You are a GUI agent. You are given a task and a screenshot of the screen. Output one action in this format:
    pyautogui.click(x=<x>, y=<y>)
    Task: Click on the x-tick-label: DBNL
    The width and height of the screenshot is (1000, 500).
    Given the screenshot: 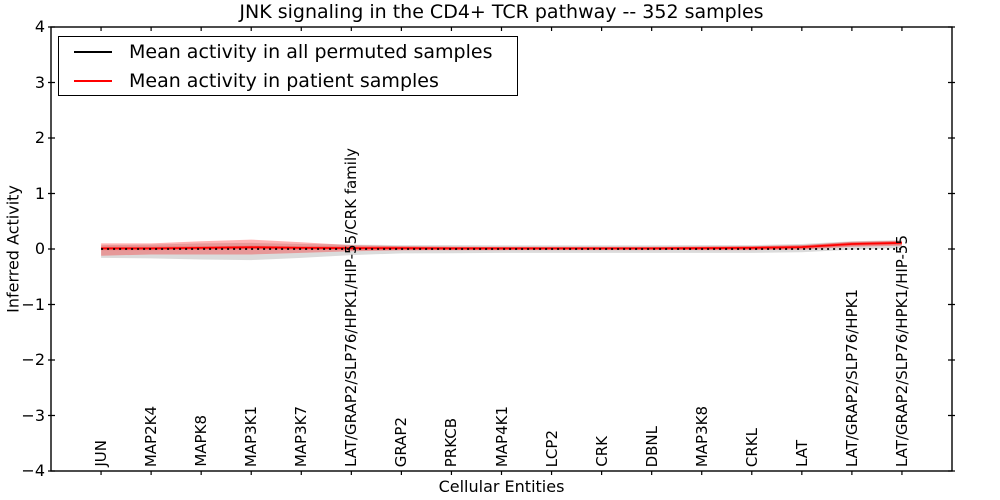 What is the action you would take?
    pyautogui.click(x=651, y=446)
    